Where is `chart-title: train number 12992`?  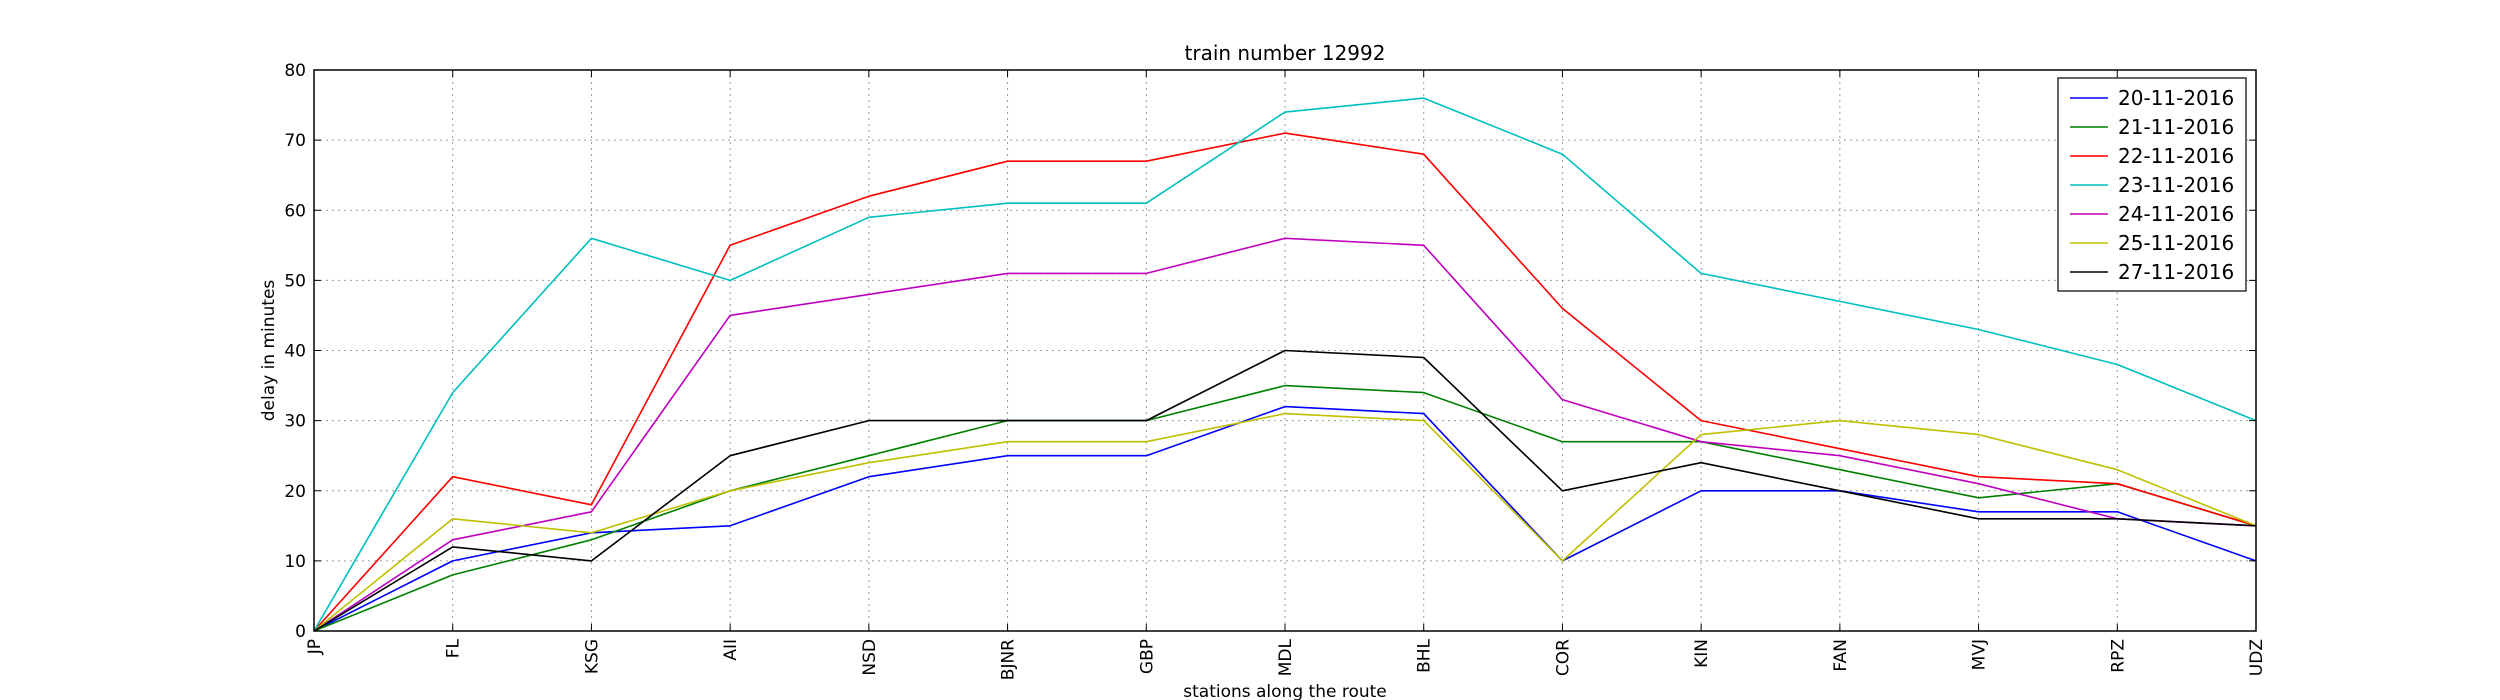 chart-title: train number 12992 is located at coordinates (1285, 53).